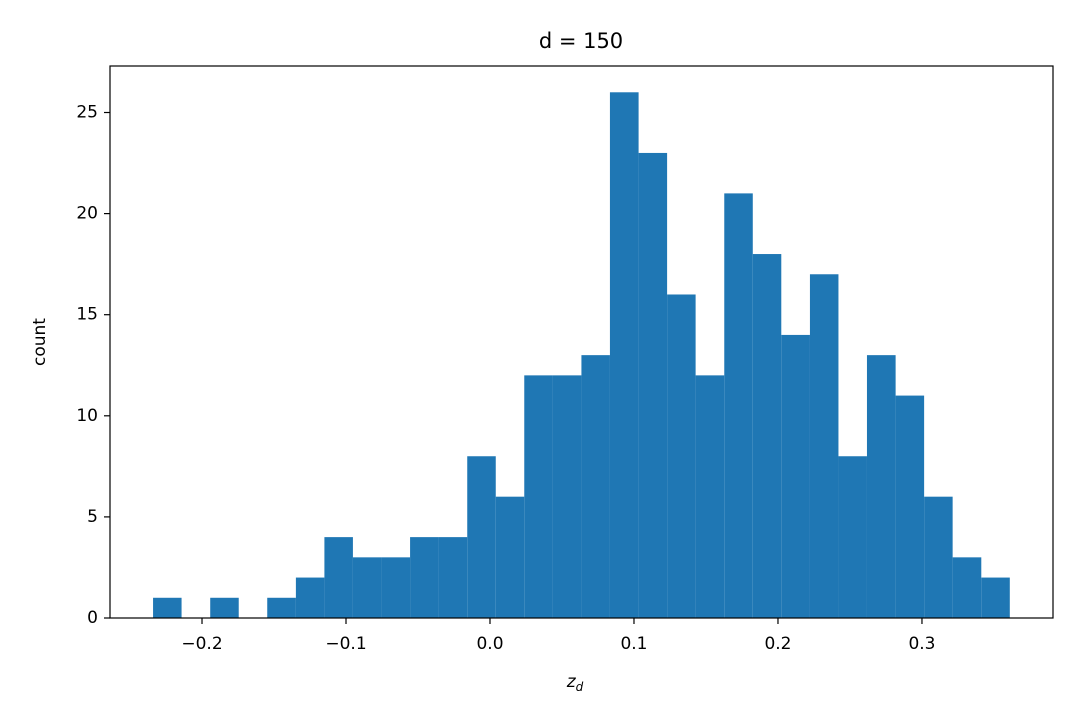  I want to click on y-tick-label: 0, so click(92, 618).